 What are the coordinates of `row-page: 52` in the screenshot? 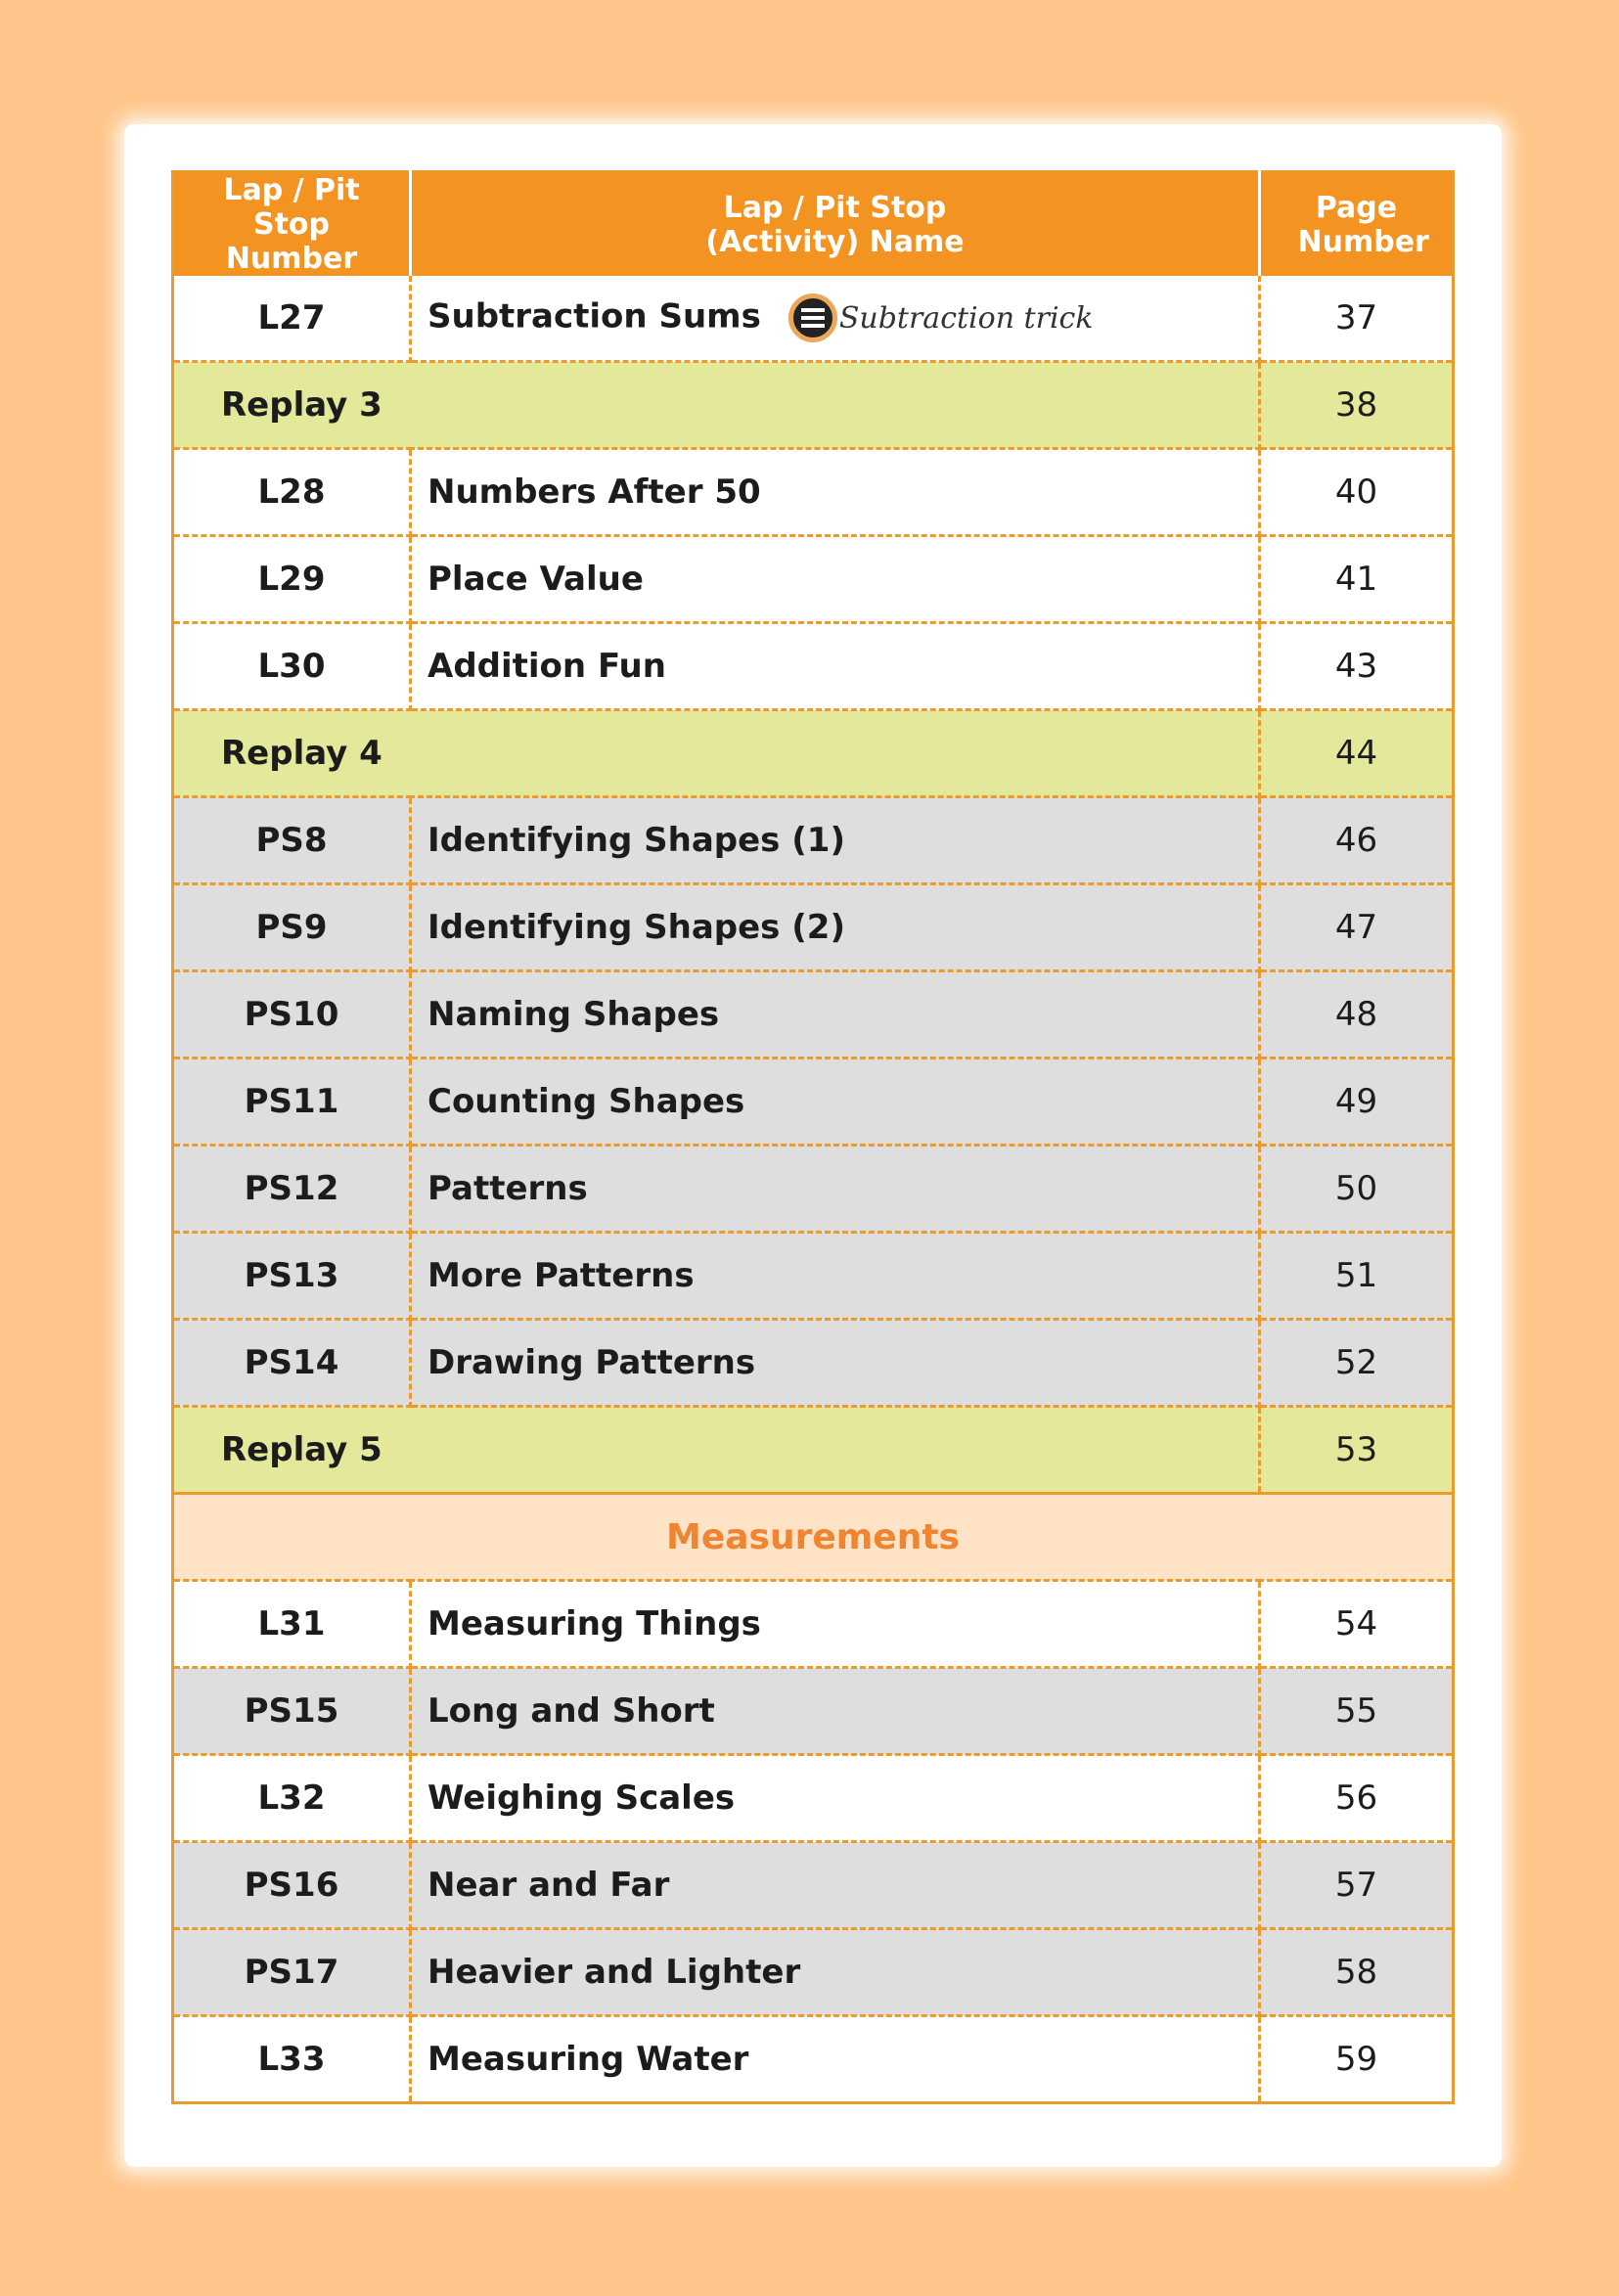 It's located at (1356, 1364).